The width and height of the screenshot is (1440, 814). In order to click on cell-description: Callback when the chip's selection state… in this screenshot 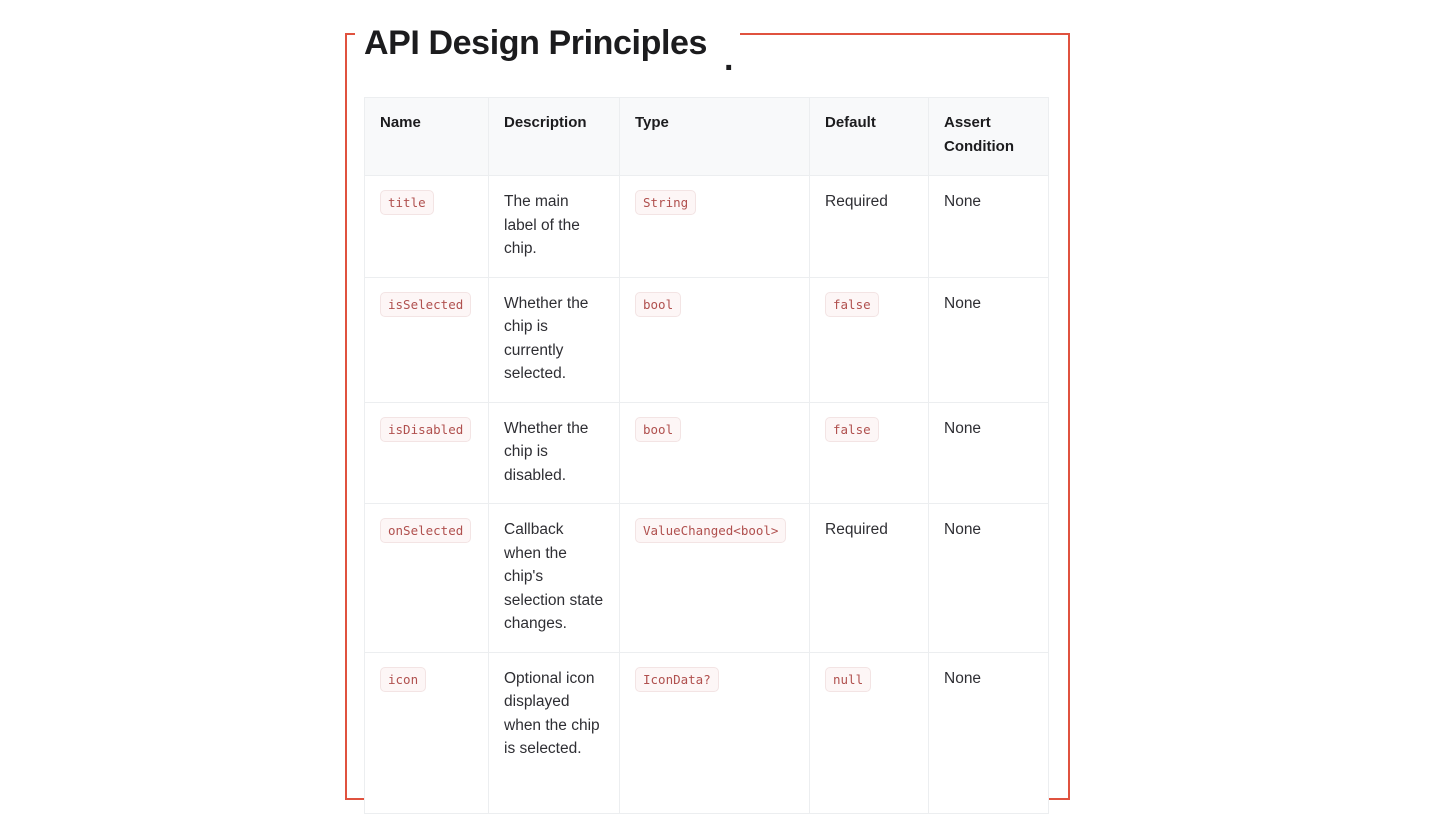, I will do `click(554, 578)`.